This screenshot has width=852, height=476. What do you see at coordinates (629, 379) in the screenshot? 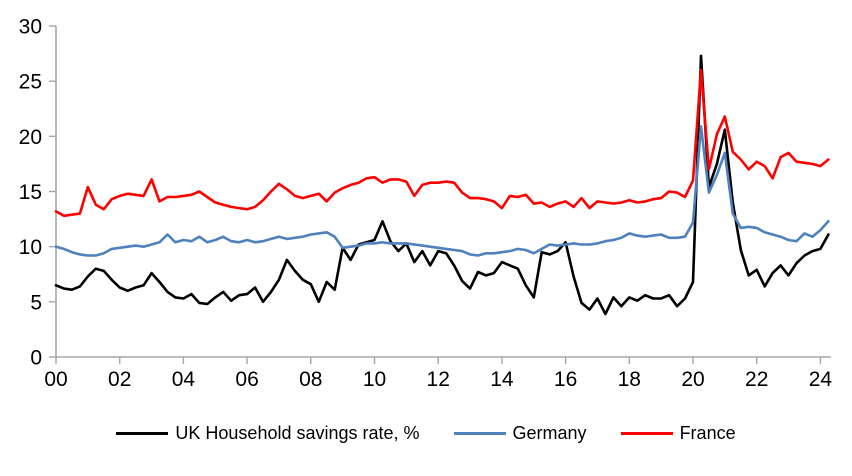
I see `x-tick-label: 18` at bounding box center [629, 379].